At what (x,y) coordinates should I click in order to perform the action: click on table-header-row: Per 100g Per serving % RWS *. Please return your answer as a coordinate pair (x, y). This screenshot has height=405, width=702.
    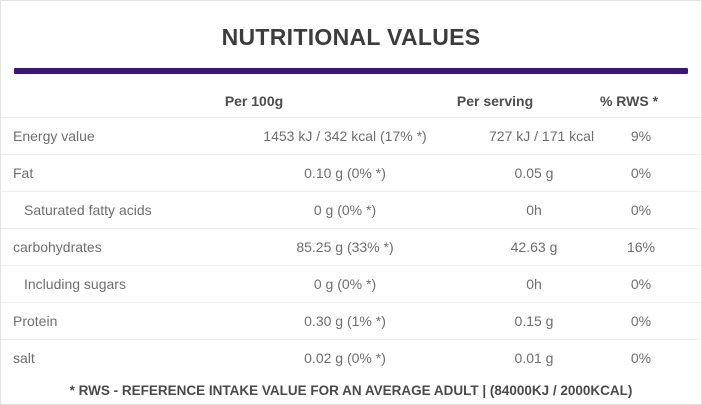
    Looking at the image, I should click on (351, 101).